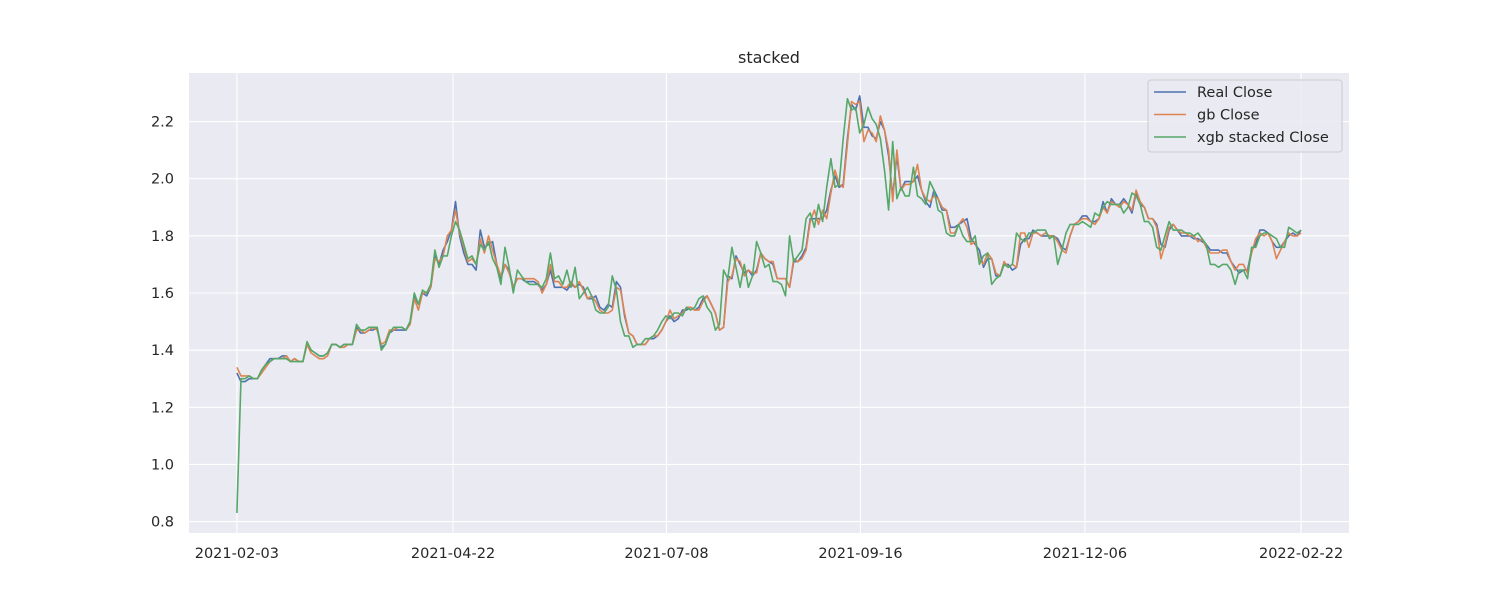 This screenshot has width=1500, height=600. Describe the element at coordinates (162, 294) in the screenshot. I see `y-tick-label: 1.6` at that location.